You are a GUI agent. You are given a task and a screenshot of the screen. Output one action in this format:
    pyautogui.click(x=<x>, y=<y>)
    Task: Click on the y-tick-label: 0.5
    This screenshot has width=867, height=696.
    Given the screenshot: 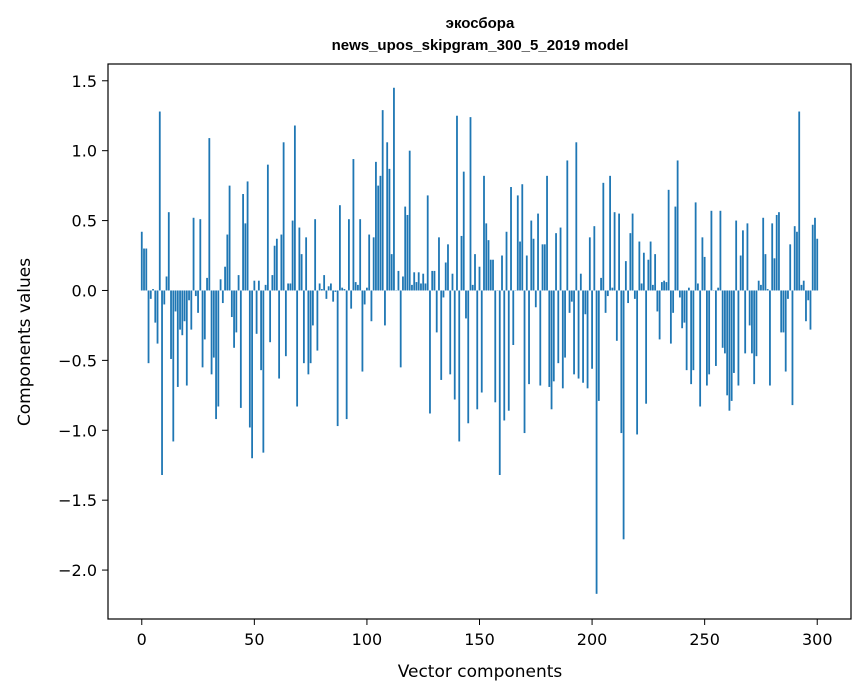 What is the action you would take?
    pyautogui.click(x=84, y=221)
    